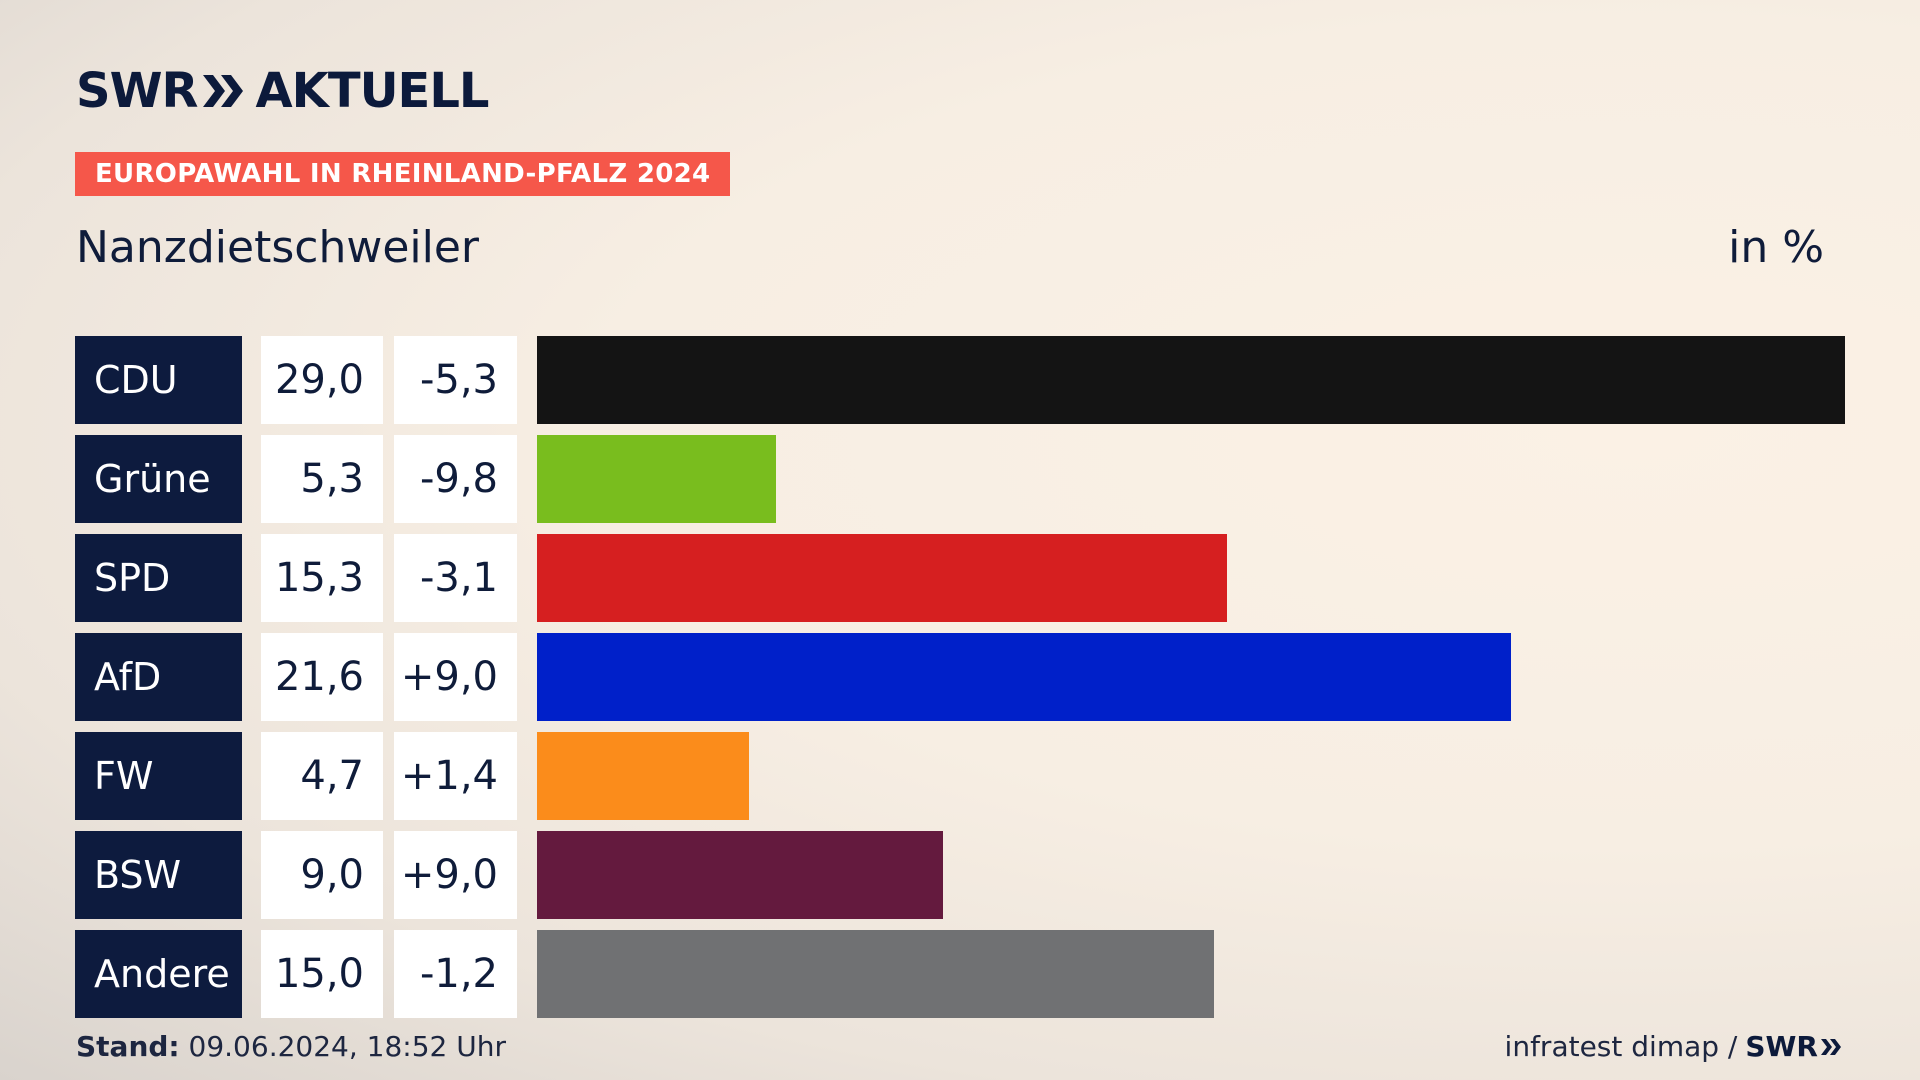 The height and width of the screenshot is (1080, 1920). Describe the element at coordinates (158, 875) in the screenshot. I see `party-label: BSW` at that location.